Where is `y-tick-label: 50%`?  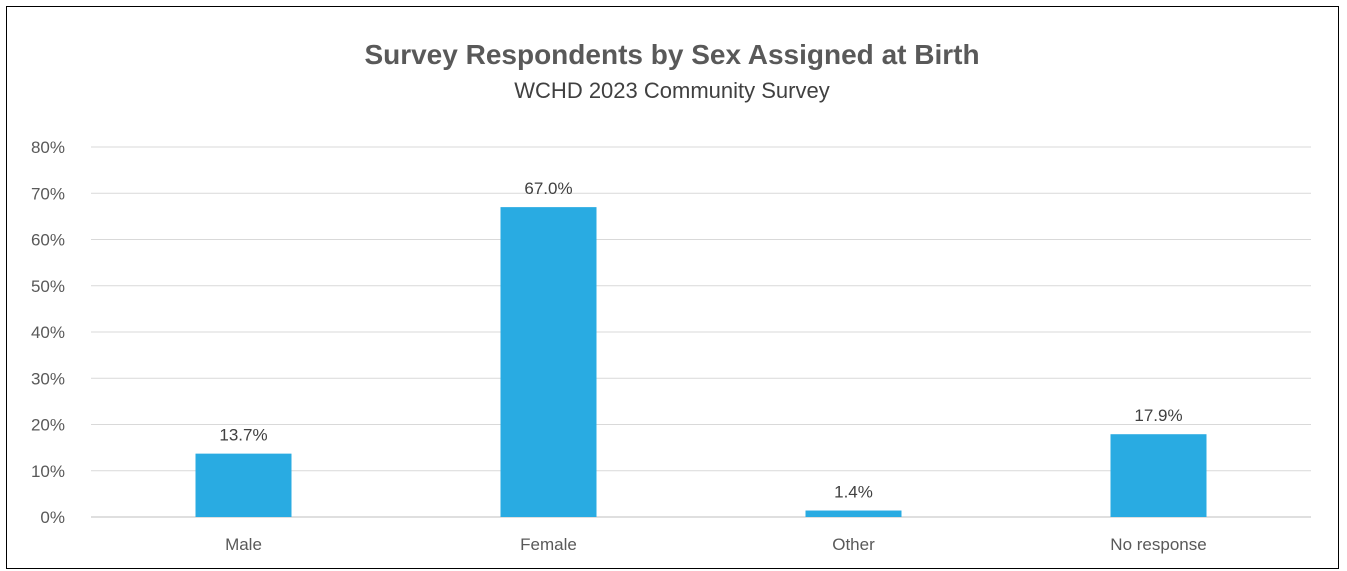 y-tick-label: 50% is located at coordinates (48, 286).